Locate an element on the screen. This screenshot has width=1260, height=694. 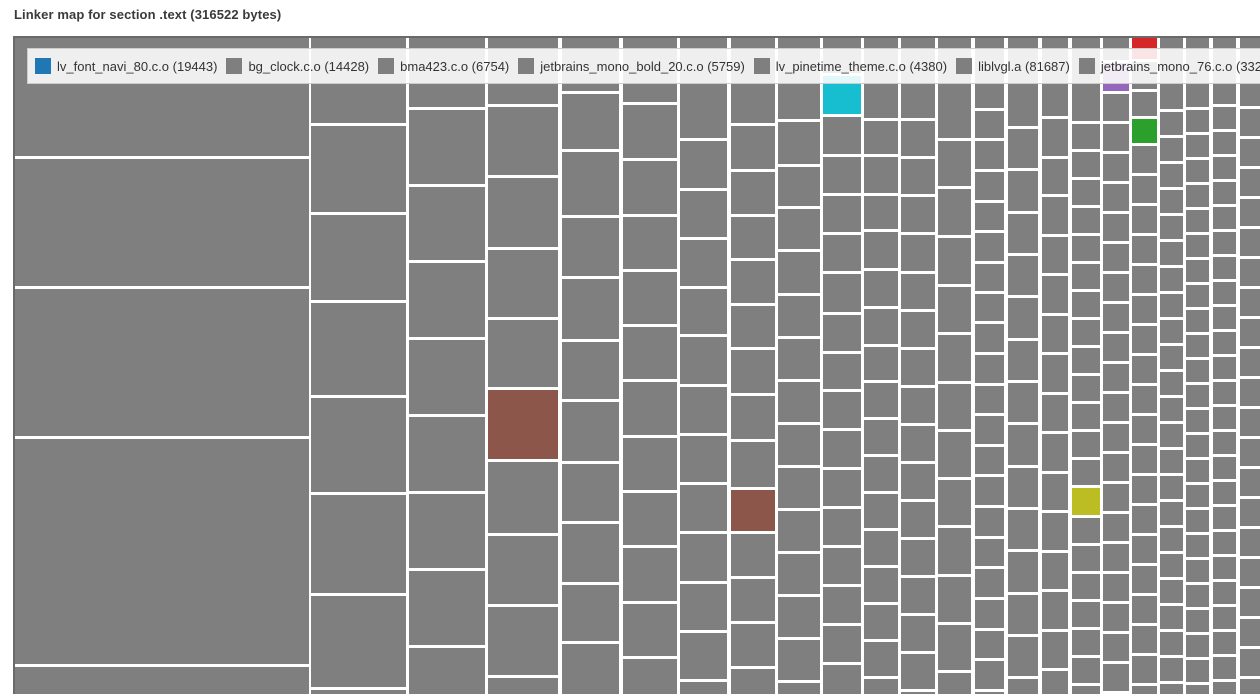
treemap-cell-brown is located at coordinates (753, 510).